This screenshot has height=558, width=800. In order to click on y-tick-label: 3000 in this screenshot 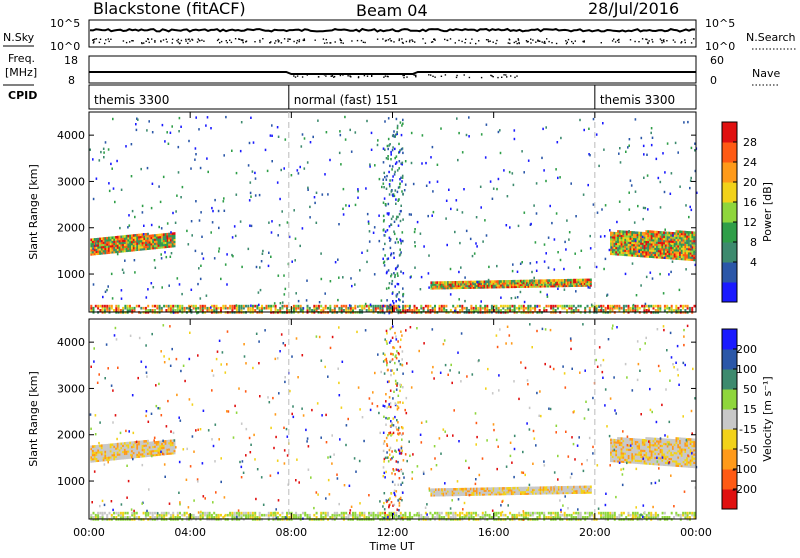, I will do `click(71, 181)`.